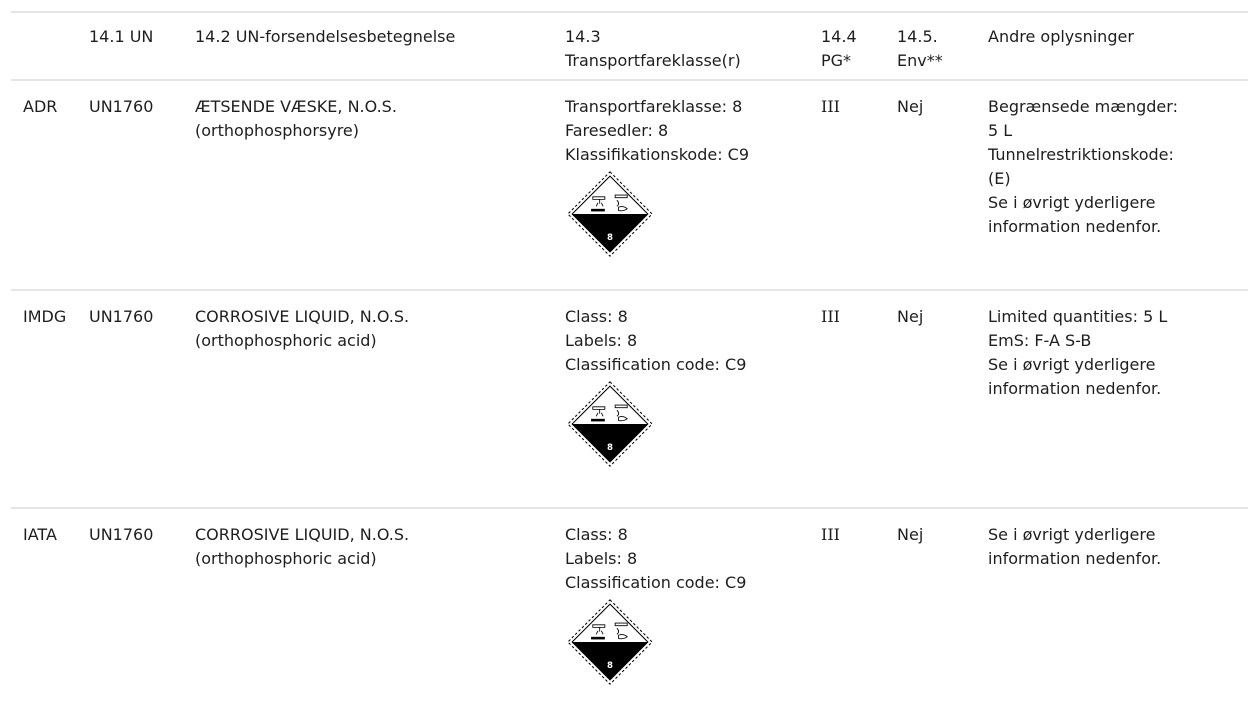 The width and height of the screenshot is (1248, 708). I want to click on header-environment: 14.5. Env**, so click(930, 47).